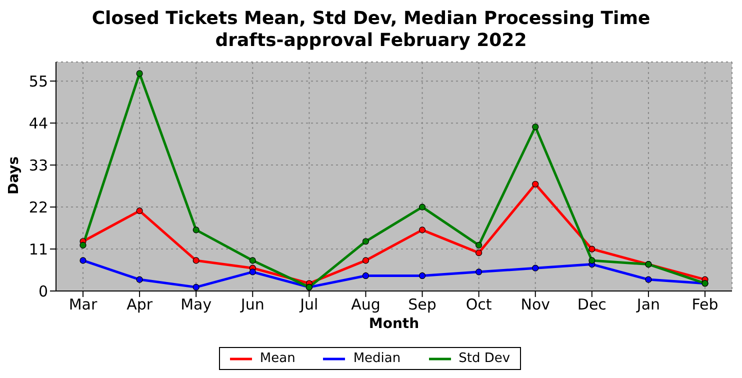  Describe the element at coordinates (484, 358) in the screenshot. I see `legend-label: Std Dev` at that location.